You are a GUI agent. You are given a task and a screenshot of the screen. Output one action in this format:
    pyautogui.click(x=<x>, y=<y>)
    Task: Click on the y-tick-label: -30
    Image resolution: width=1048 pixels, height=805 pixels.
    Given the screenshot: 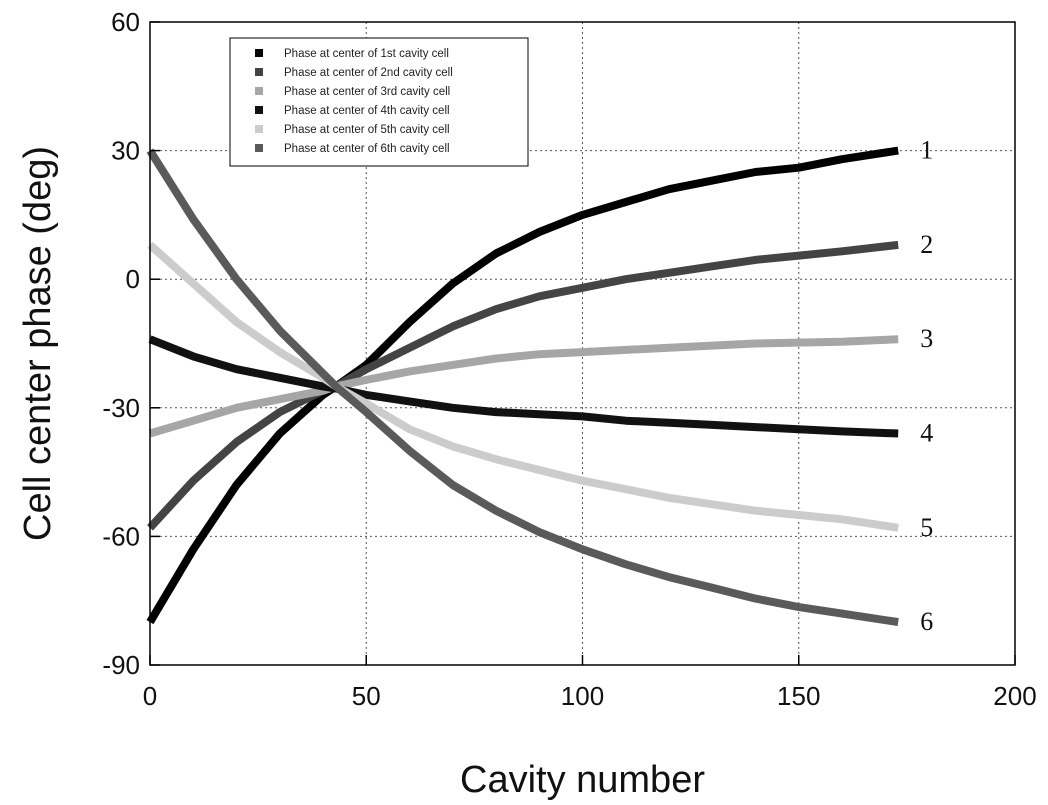 What is the action you would take?
    pyautogui.click(x=121, y=408)
    